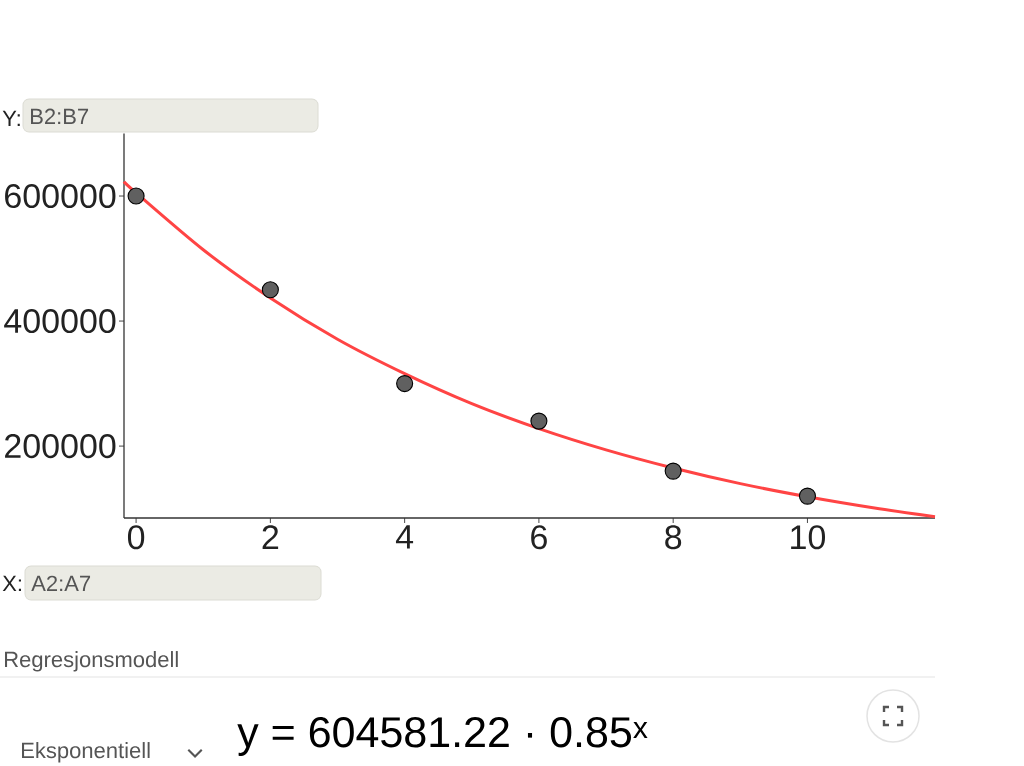 The height and width of the screenshot is (766, 1024). I want to click on y-tick-label: 600000, so click(60, 196).